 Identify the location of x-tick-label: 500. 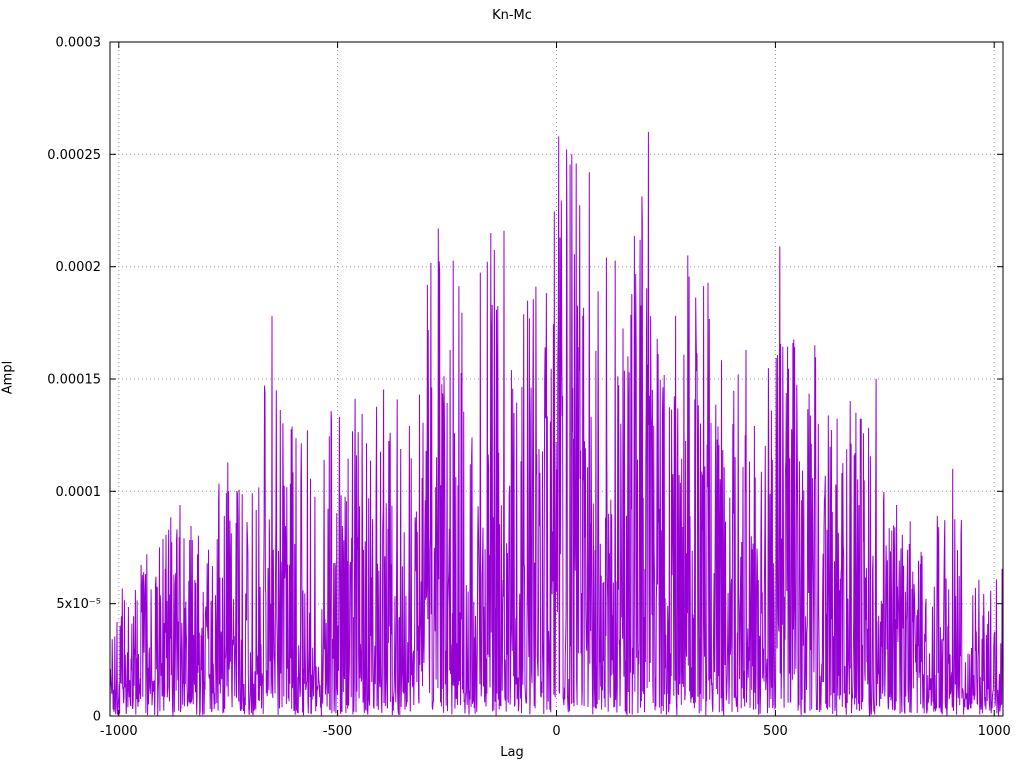
(775, 731).